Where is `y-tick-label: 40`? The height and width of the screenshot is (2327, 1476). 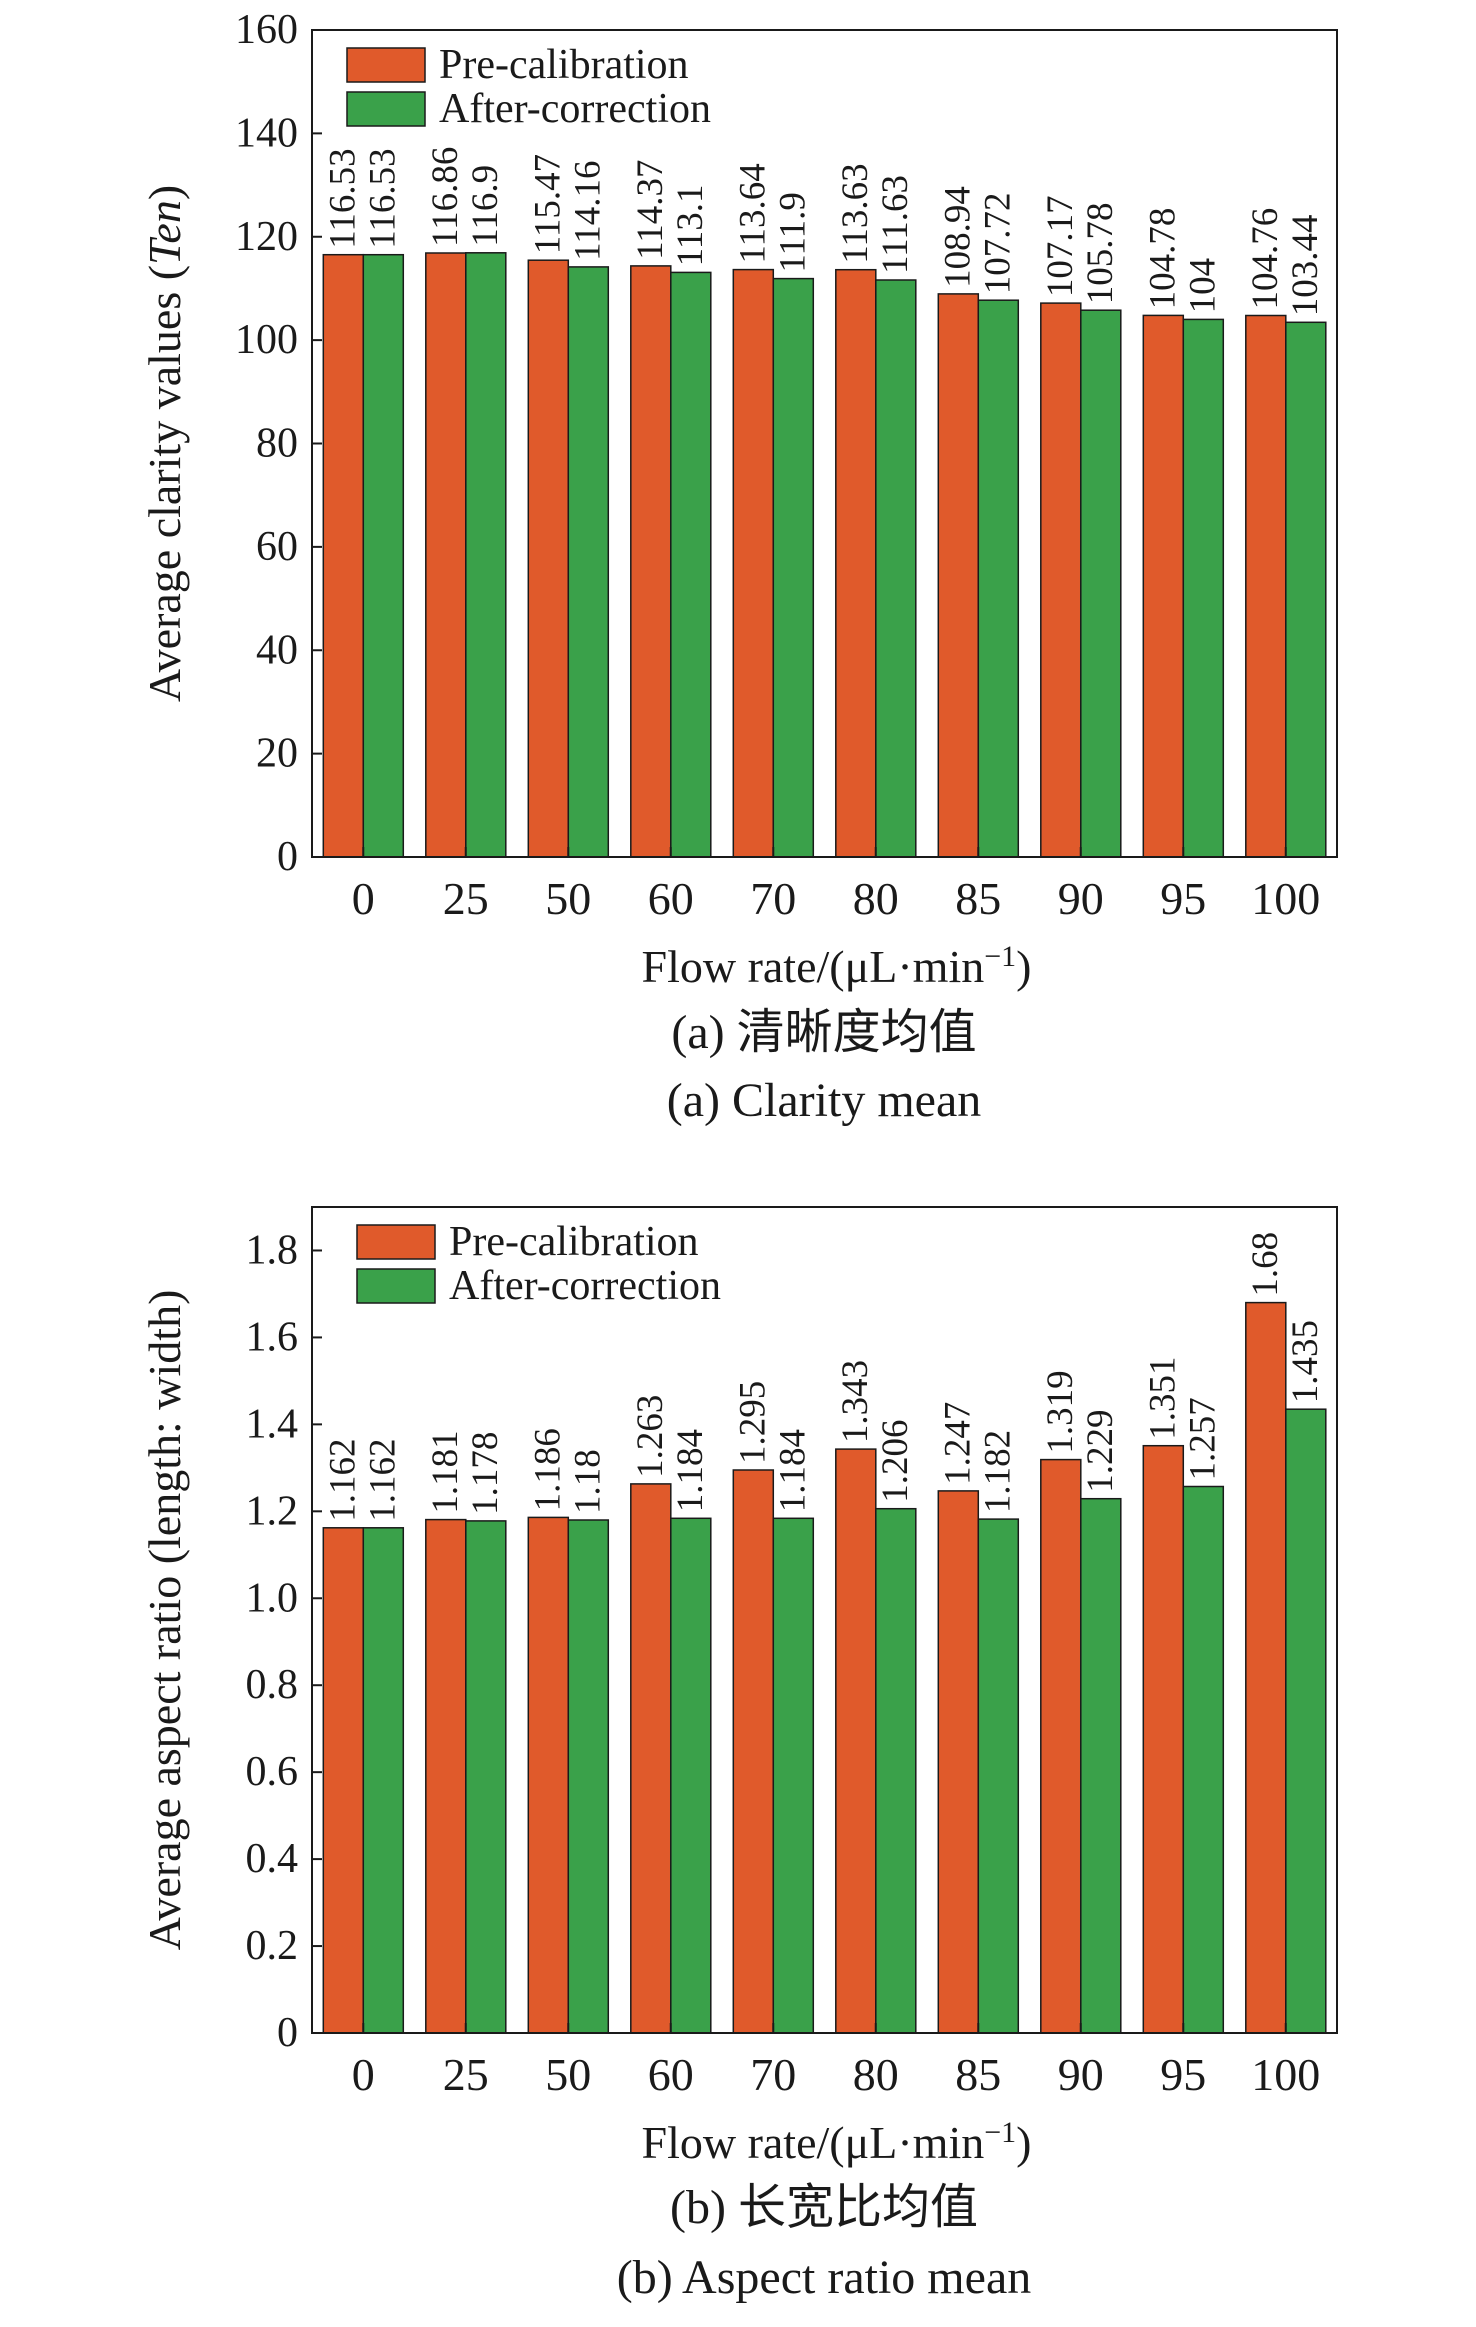 y-tick-label: 40 is located at coordinates (277, 650).